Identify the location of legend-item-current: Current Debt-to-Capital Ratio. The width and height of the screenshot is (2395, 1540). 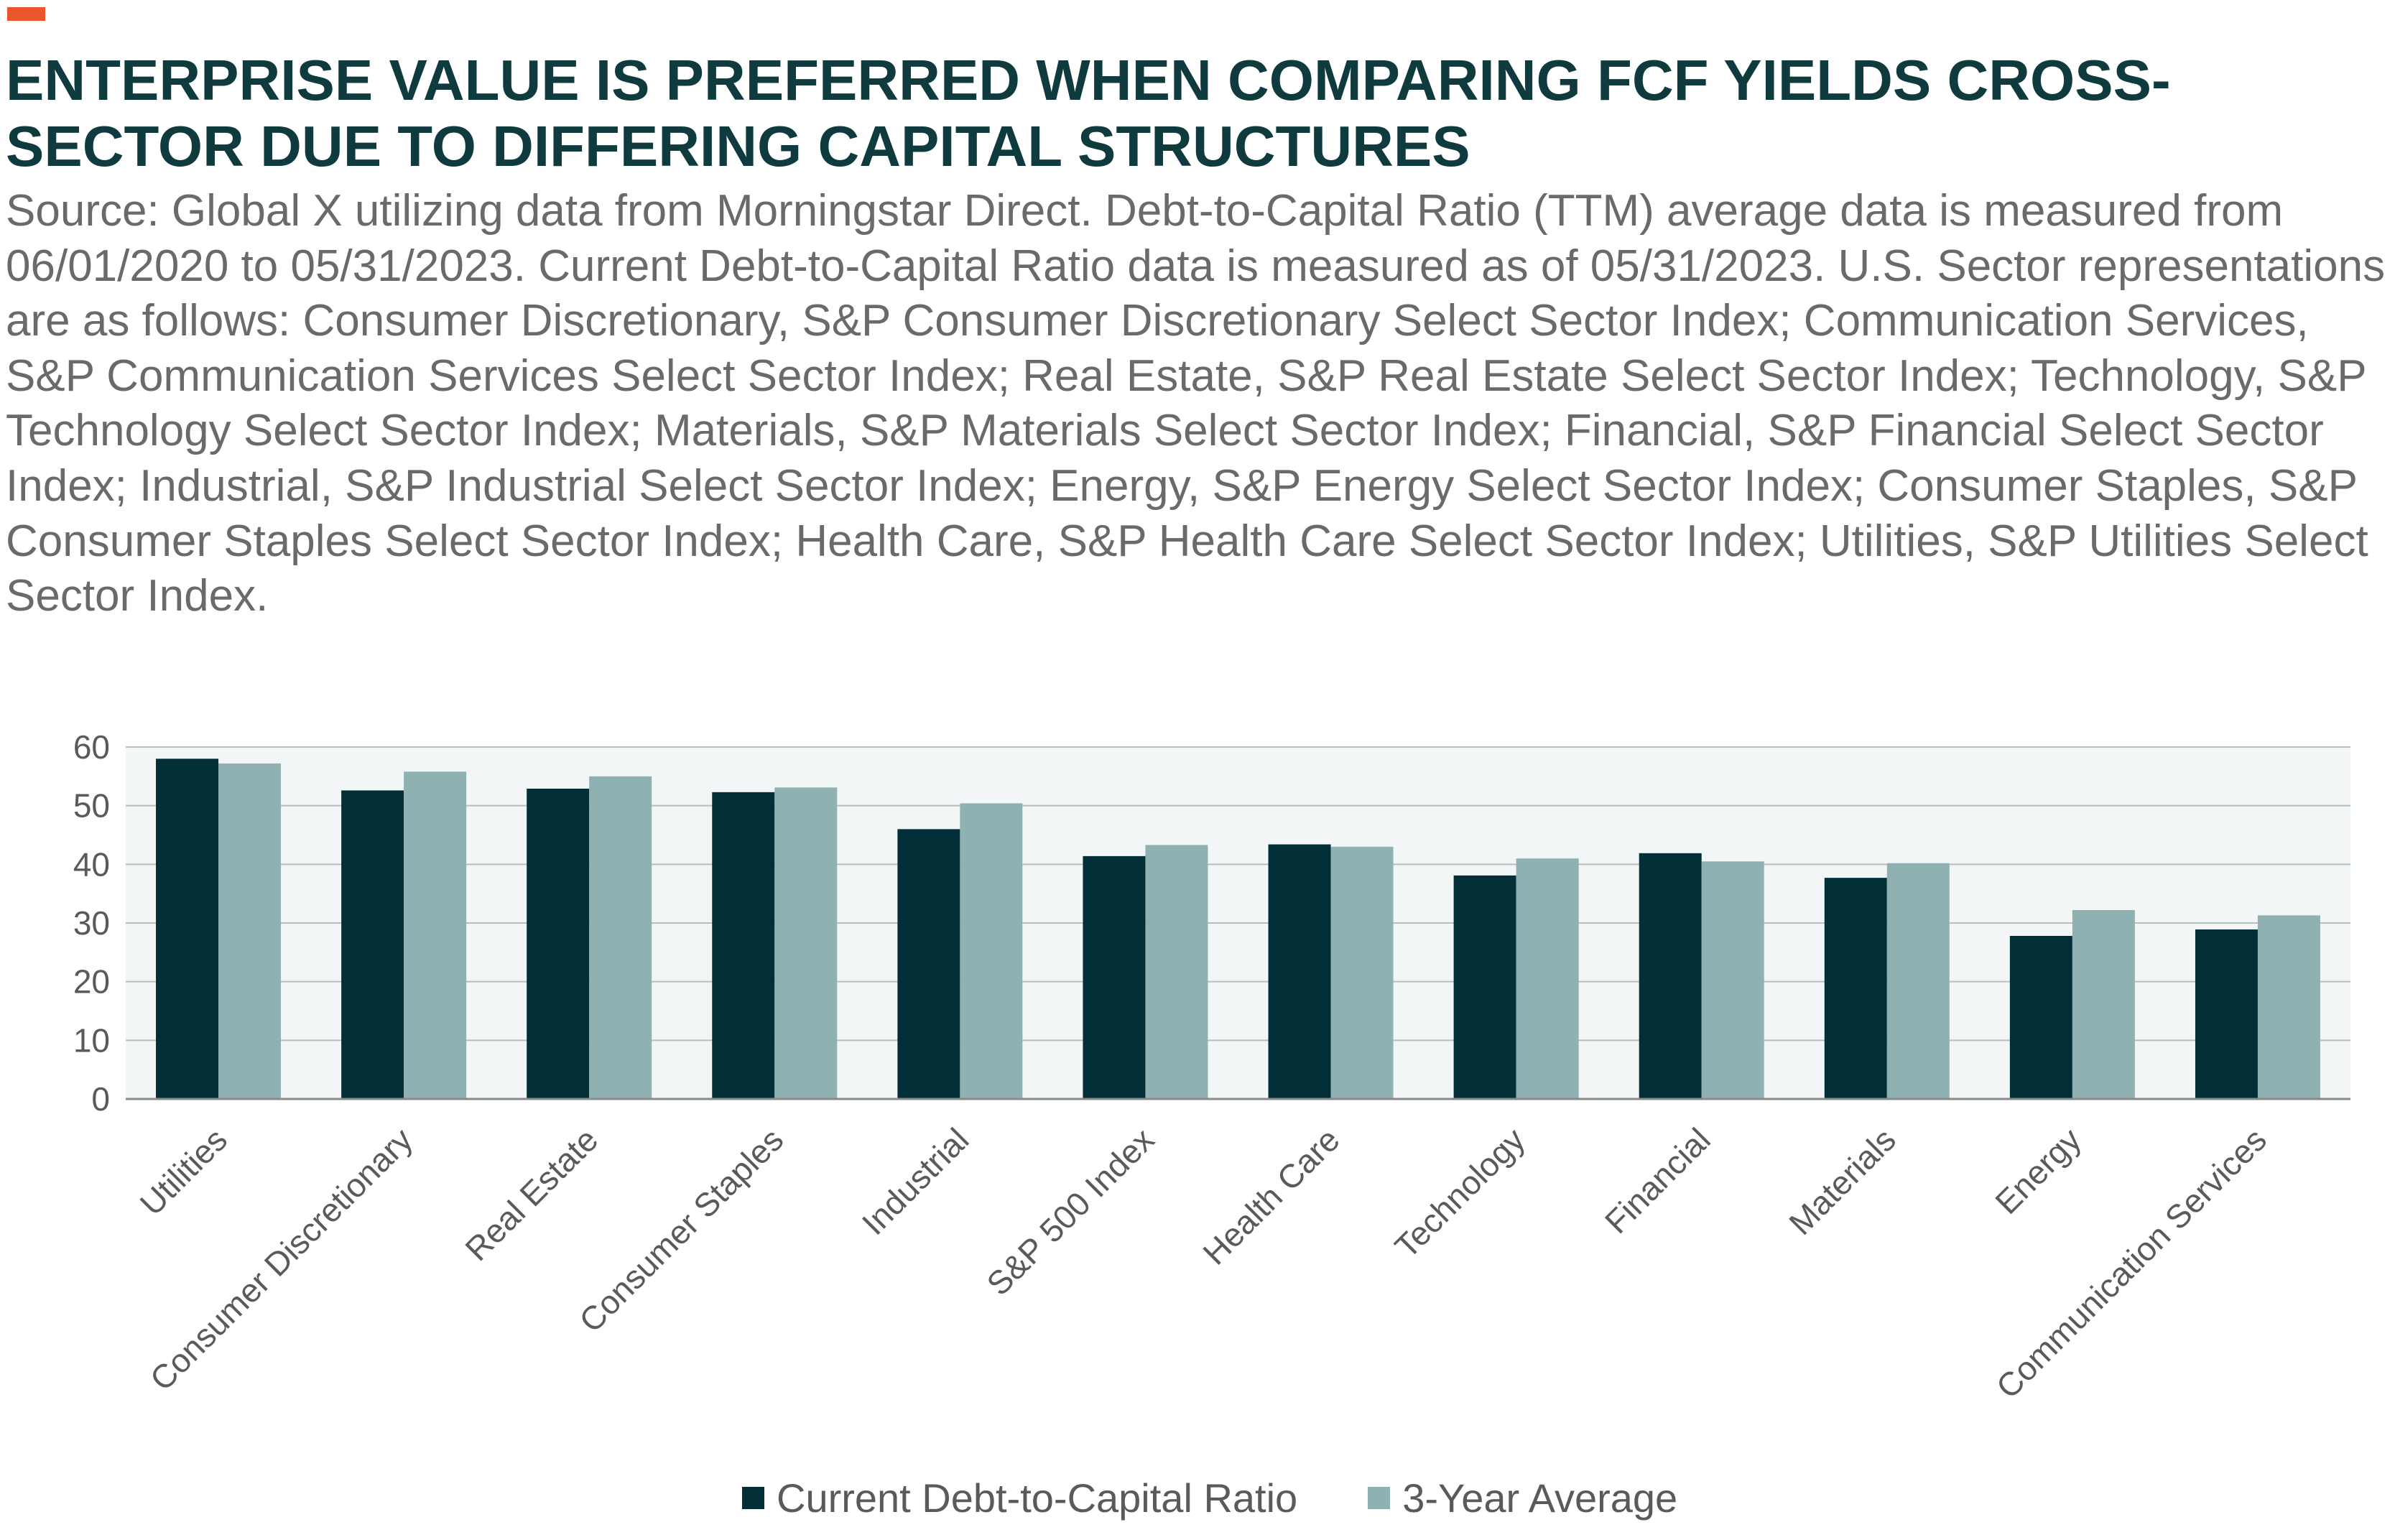
(1019, 1498).